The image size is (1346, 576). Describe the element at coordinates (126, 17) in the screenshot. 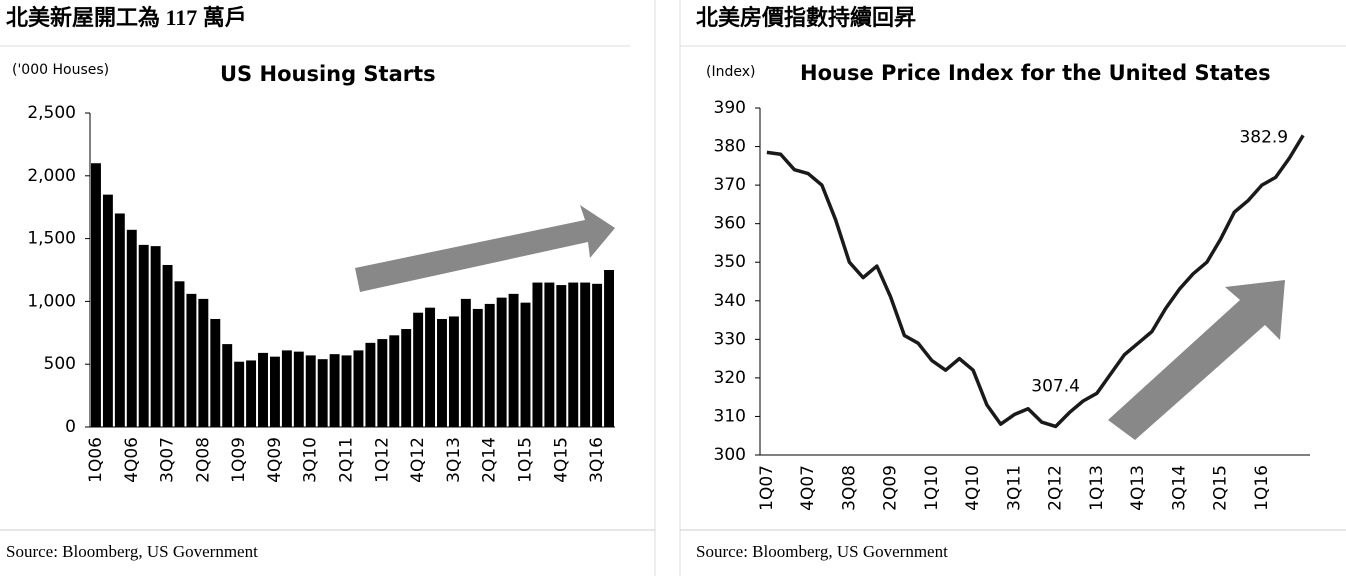

I see `heading: 北美新屋開工為 117 萬戶` at that location.